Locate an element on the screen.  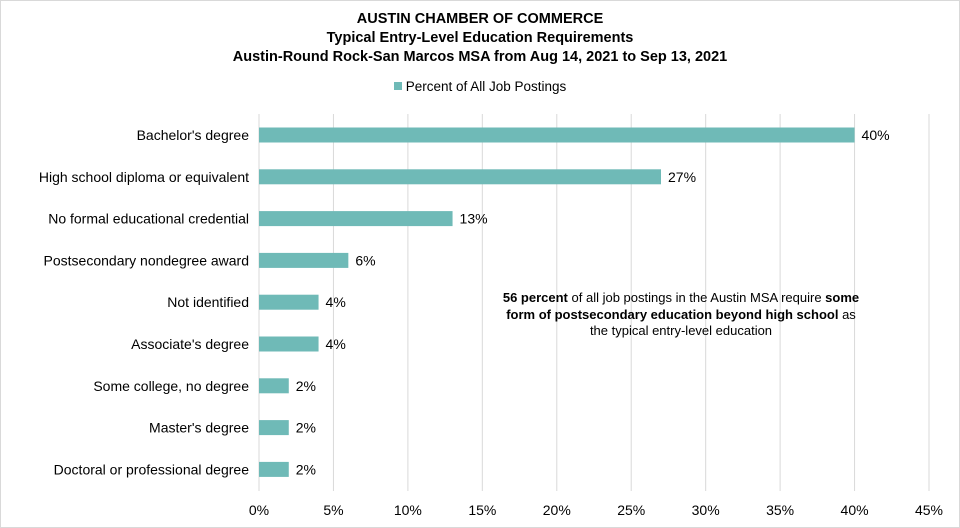
x-tick-label: 5% is located at coordinates (333, 510).